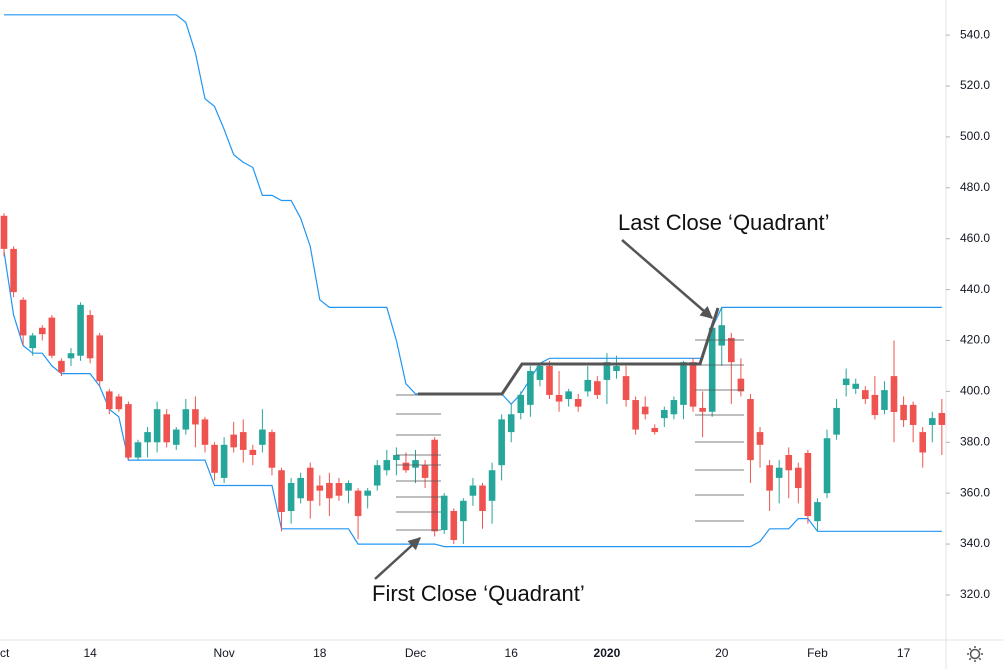  Describe the element at coordinates (975, 136) in the screenshot. I see `y-tick-label: 500.0` at that location.